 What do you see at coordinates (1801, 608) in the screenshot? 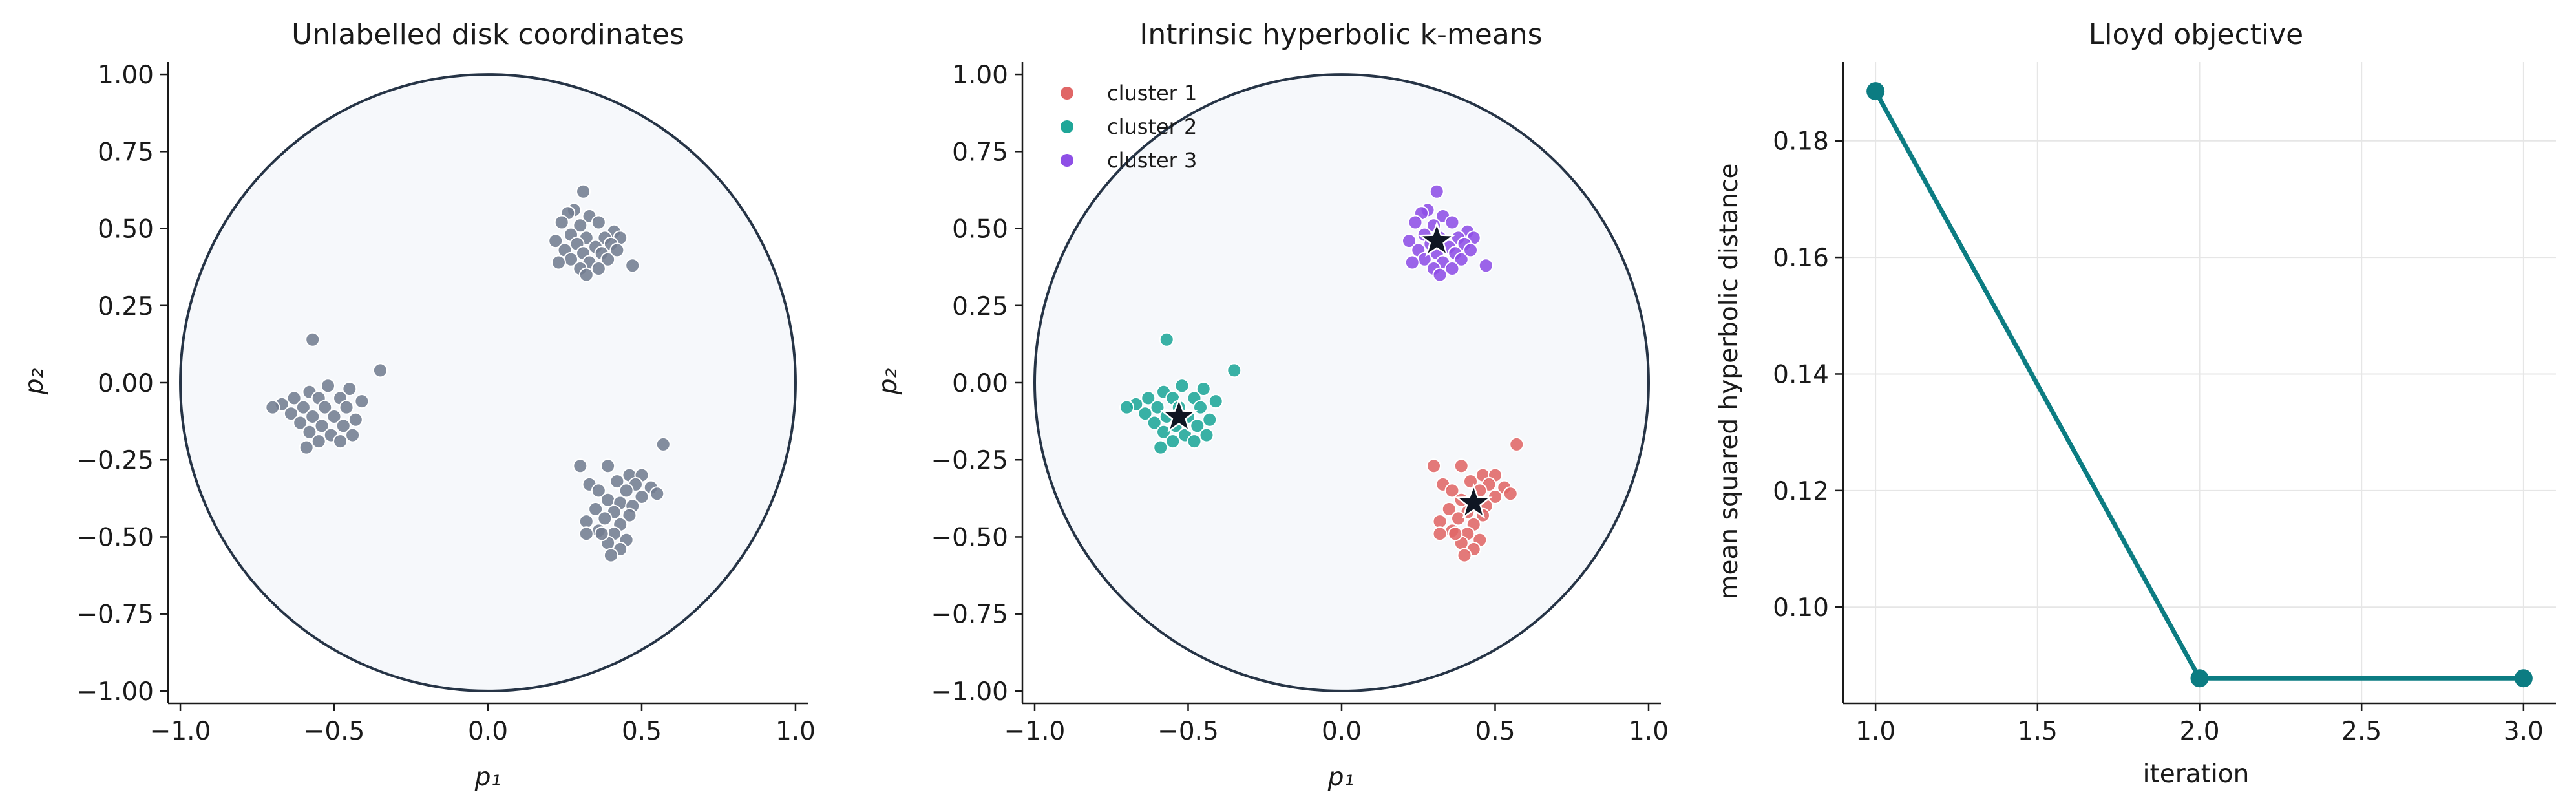
I see `y-tick-label: 0.10` at bounding box center [1801, 608].